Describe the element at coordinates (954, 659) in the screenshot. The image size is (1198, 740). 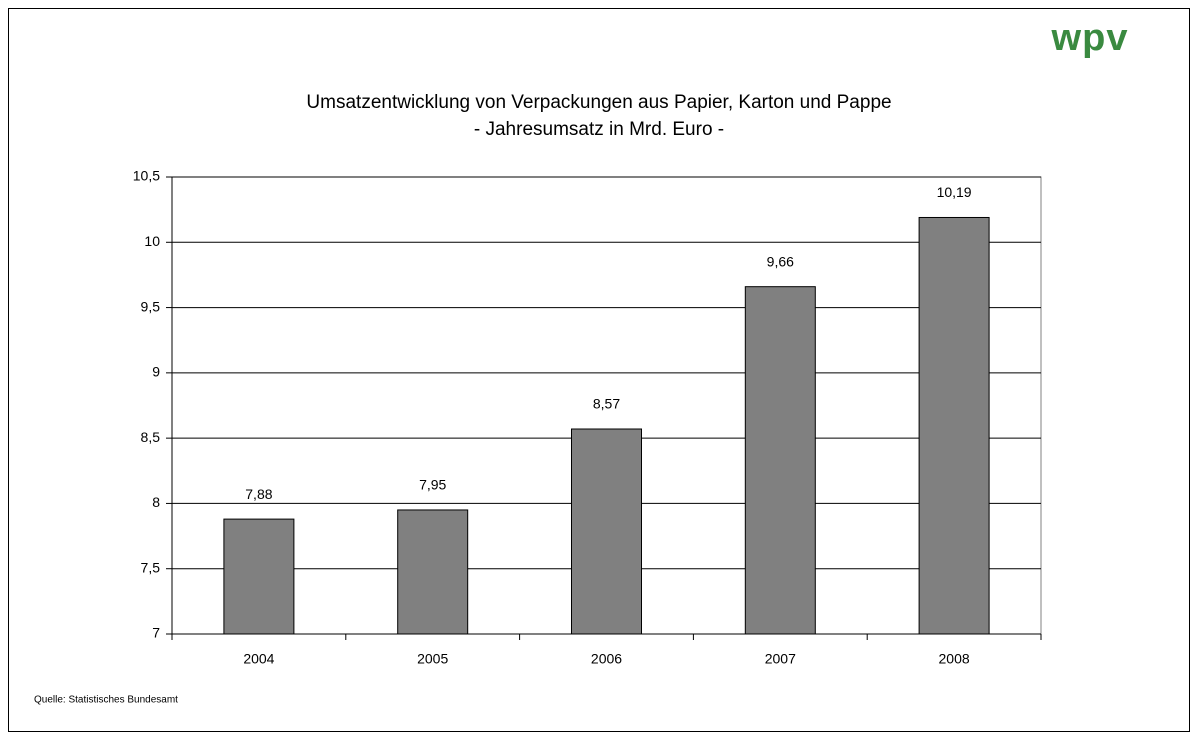
I see `x-tick-label: 2008` at that location.